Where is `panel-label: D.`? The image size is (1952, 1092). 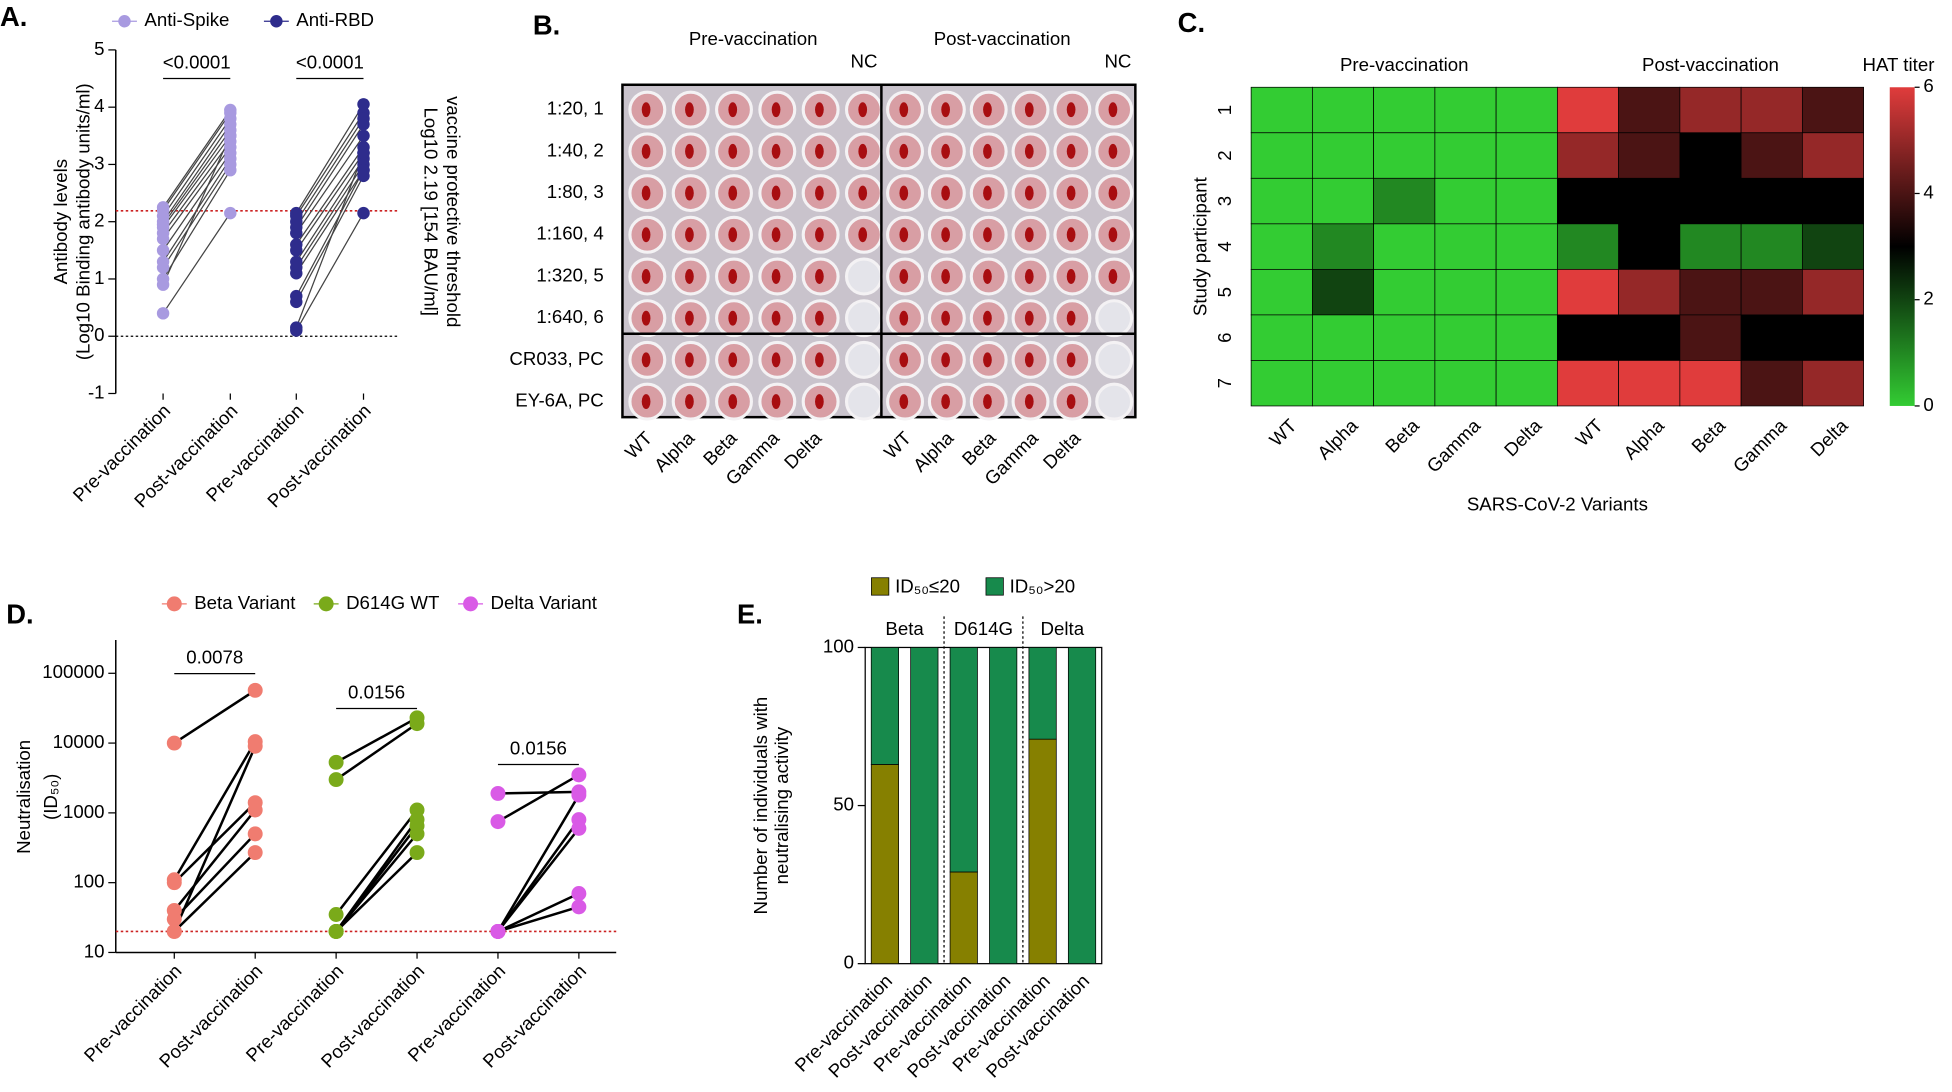 panel-label: D. is located at coordinates (19, 614).